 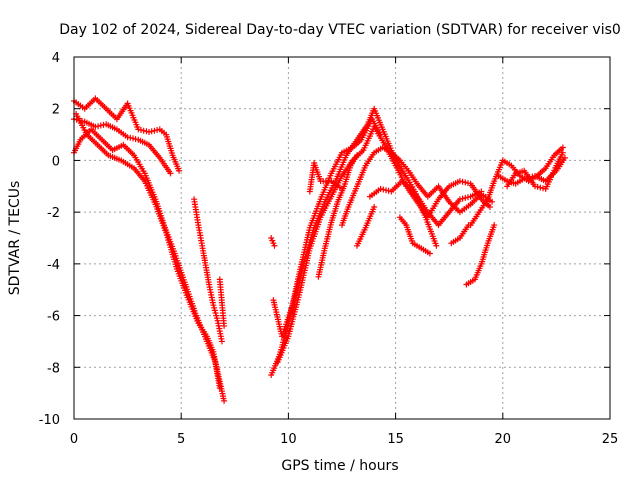 I want to click on series-arc18, so click(x=480, y=255).